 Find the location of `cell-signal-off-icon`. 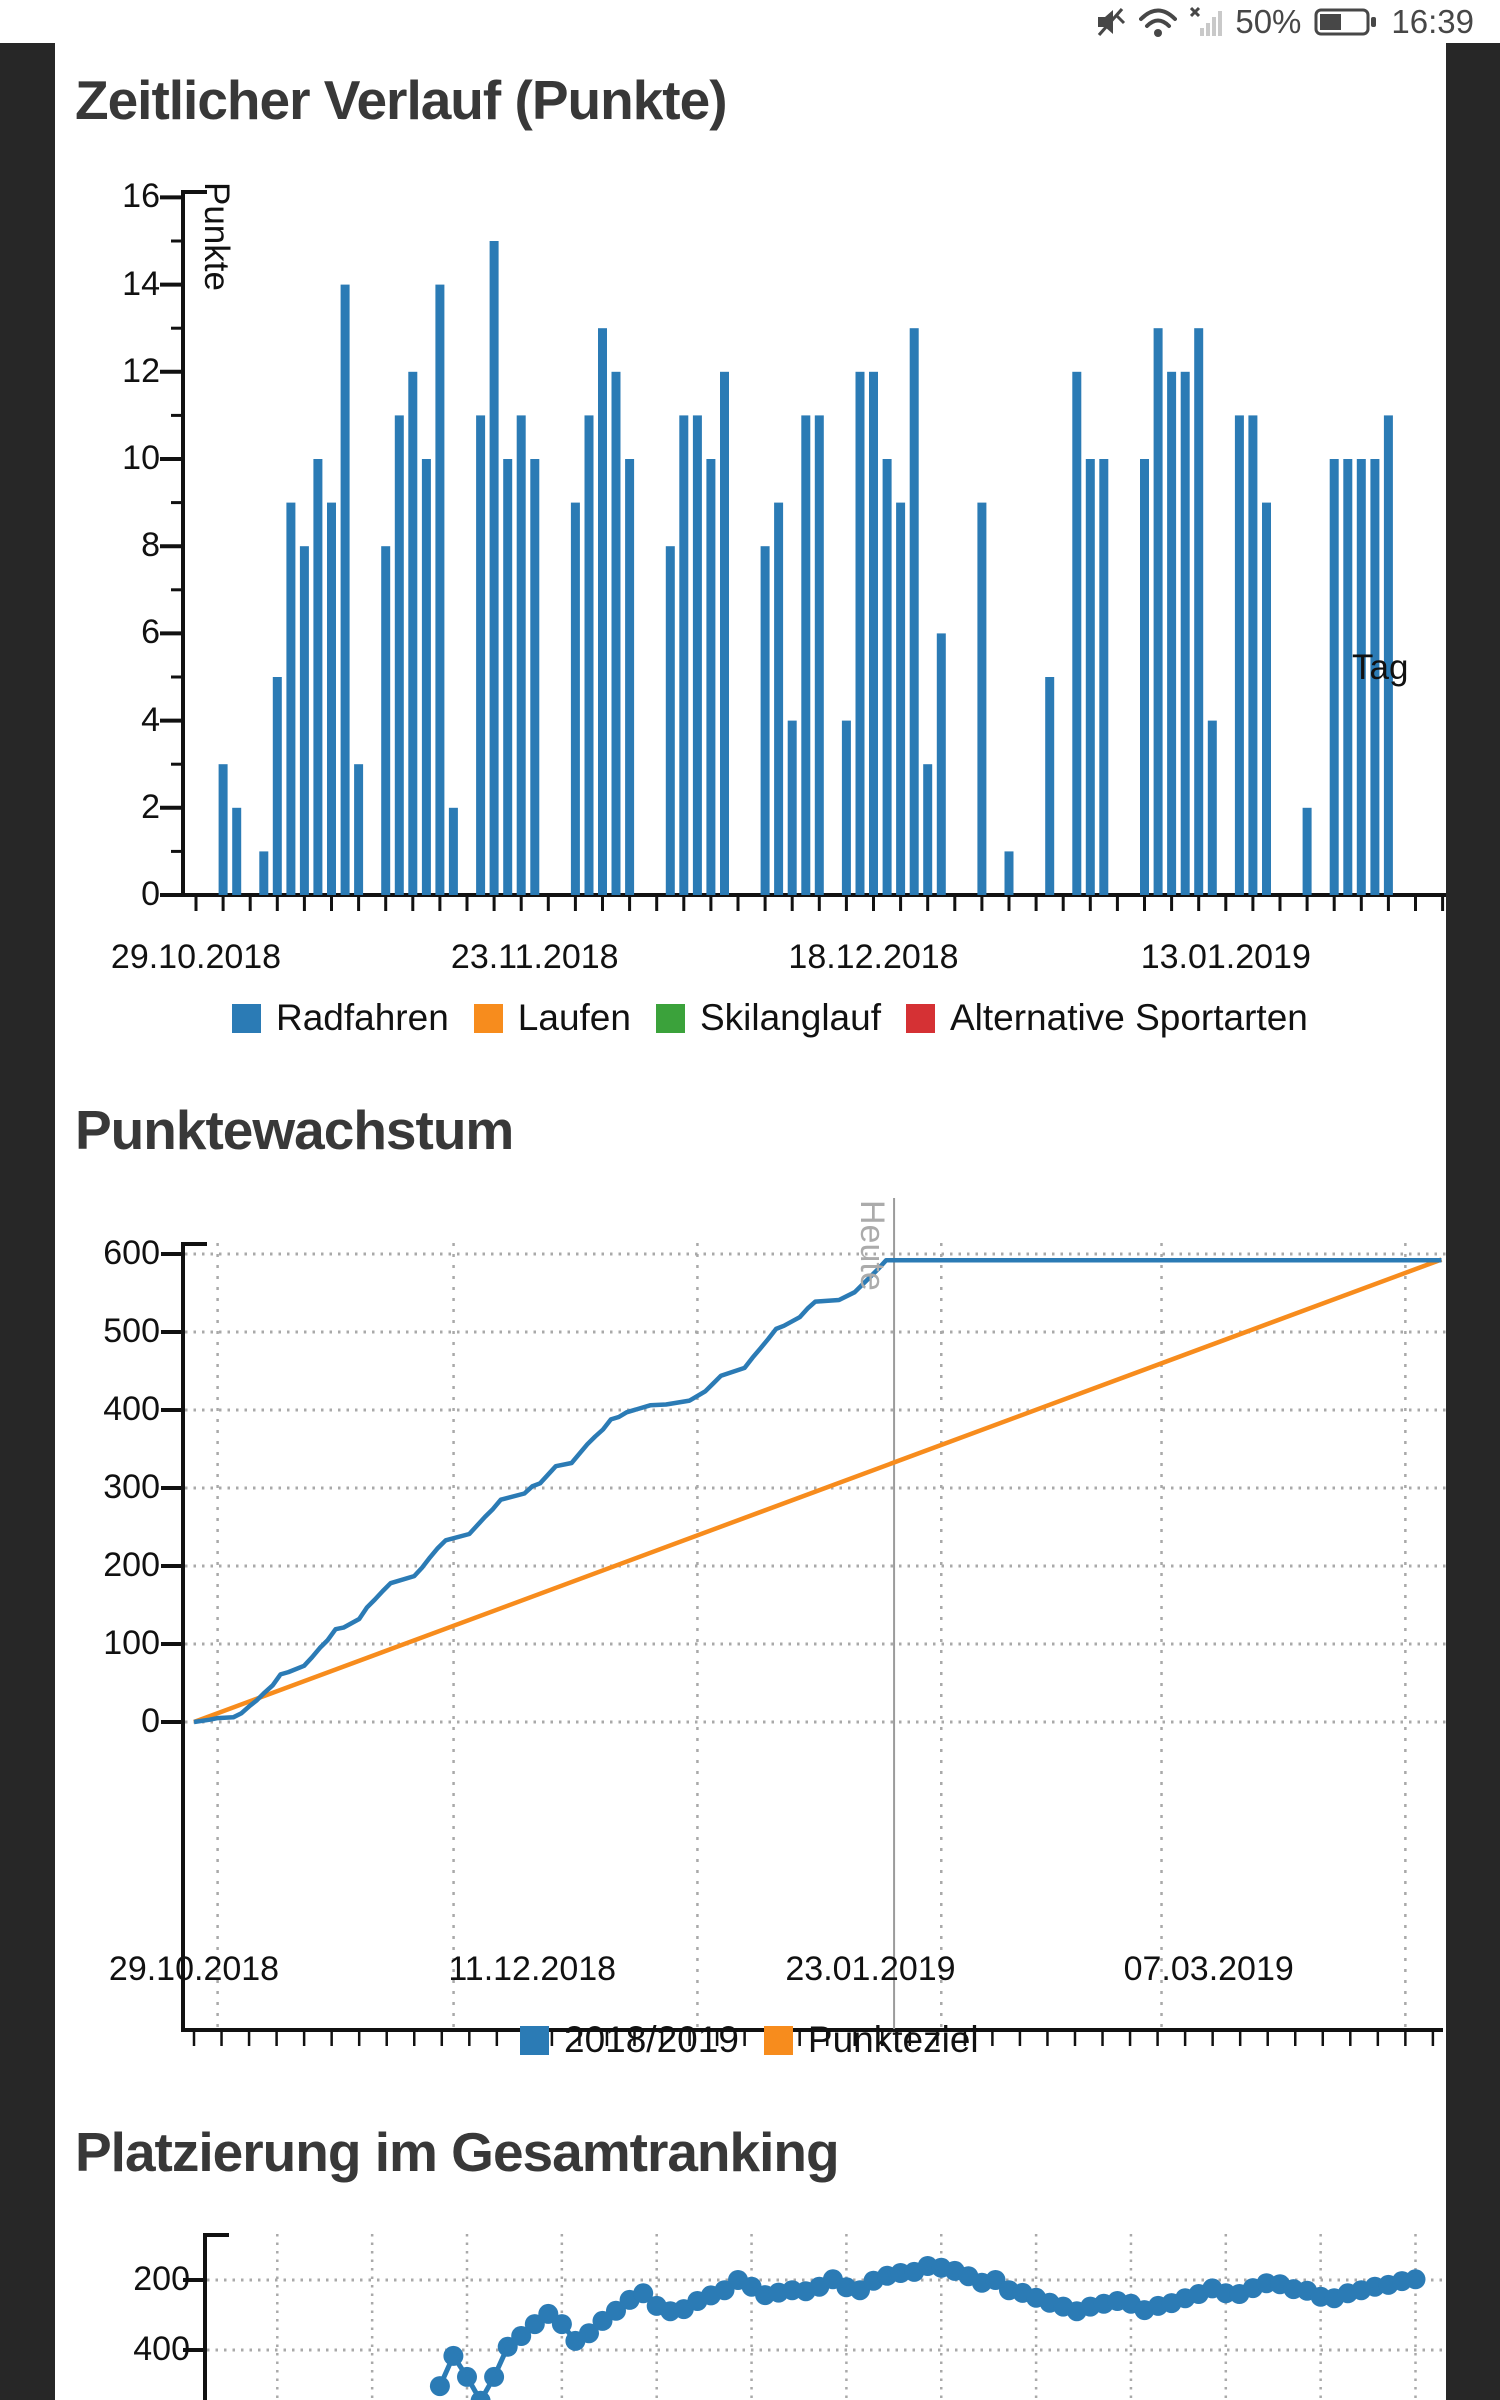

cell-signal-off-icon is located at coordinates (1206, 21).